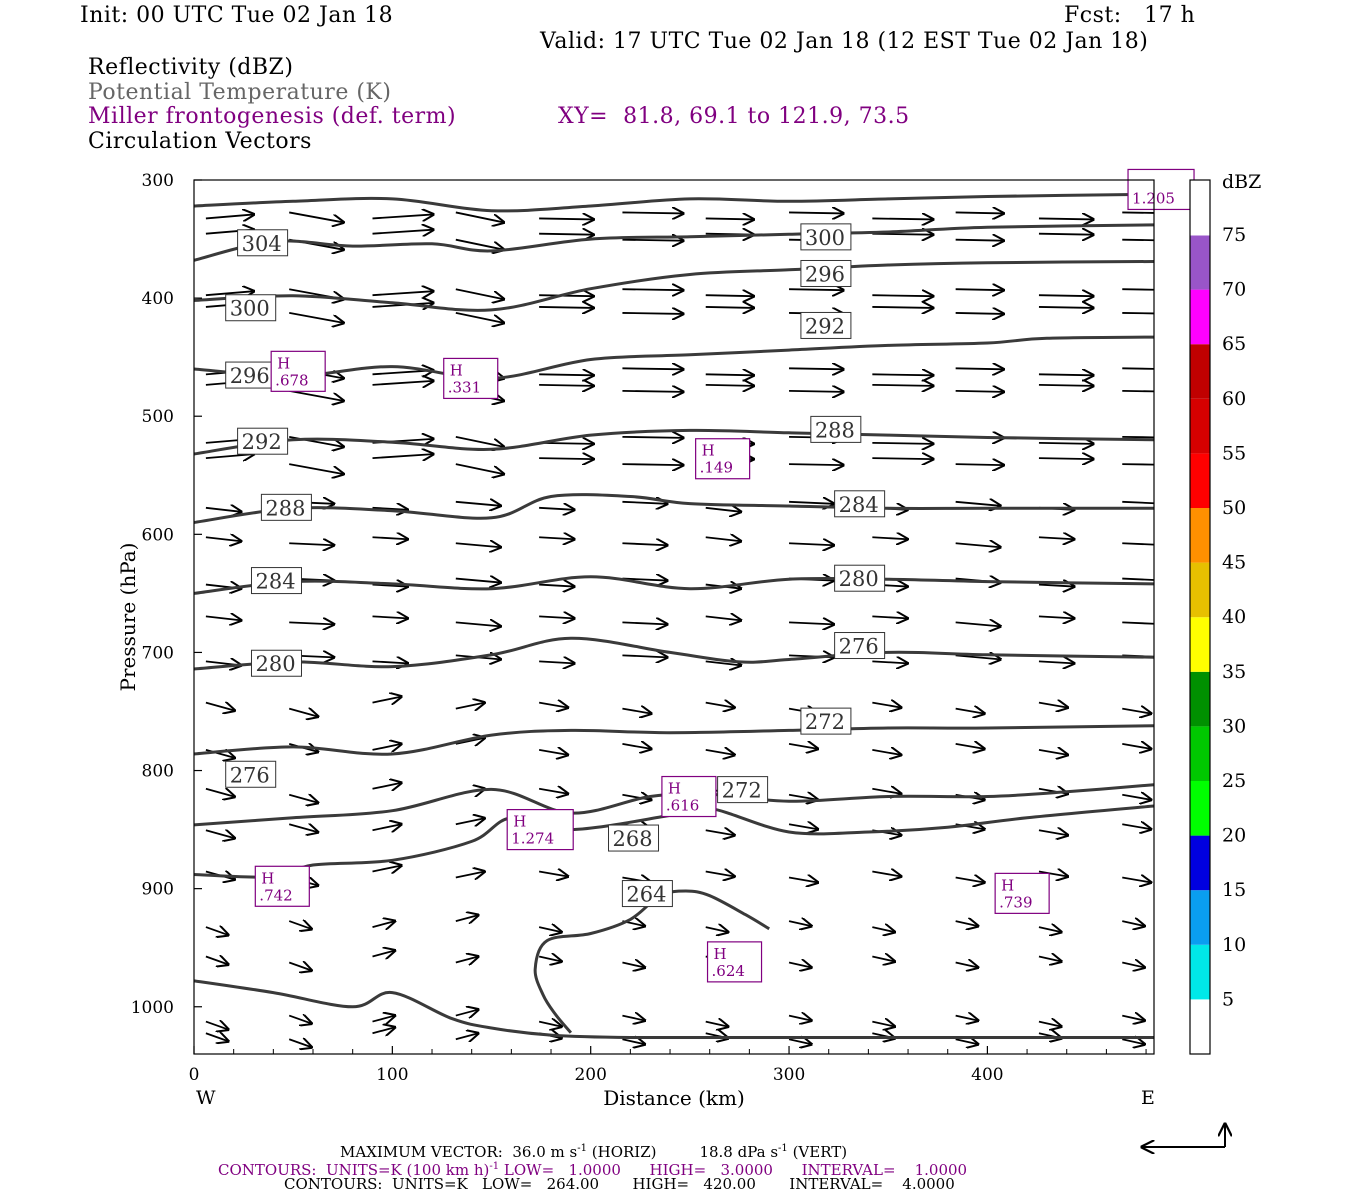 The height and width of the screenshot is (1200, 1350). I want to click on frontogenesis-max-value: .678, so click(291, 380).